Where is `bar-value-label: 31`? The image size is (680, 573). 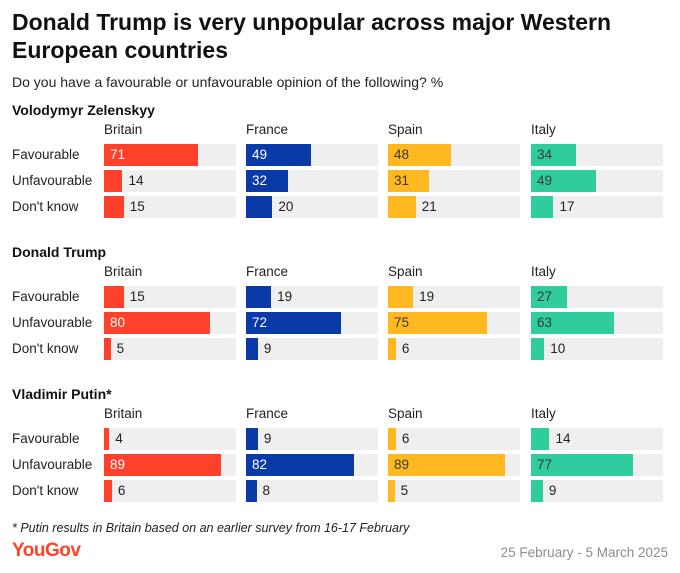
bar-value-label: 31 is located at coordinates (402, 180).